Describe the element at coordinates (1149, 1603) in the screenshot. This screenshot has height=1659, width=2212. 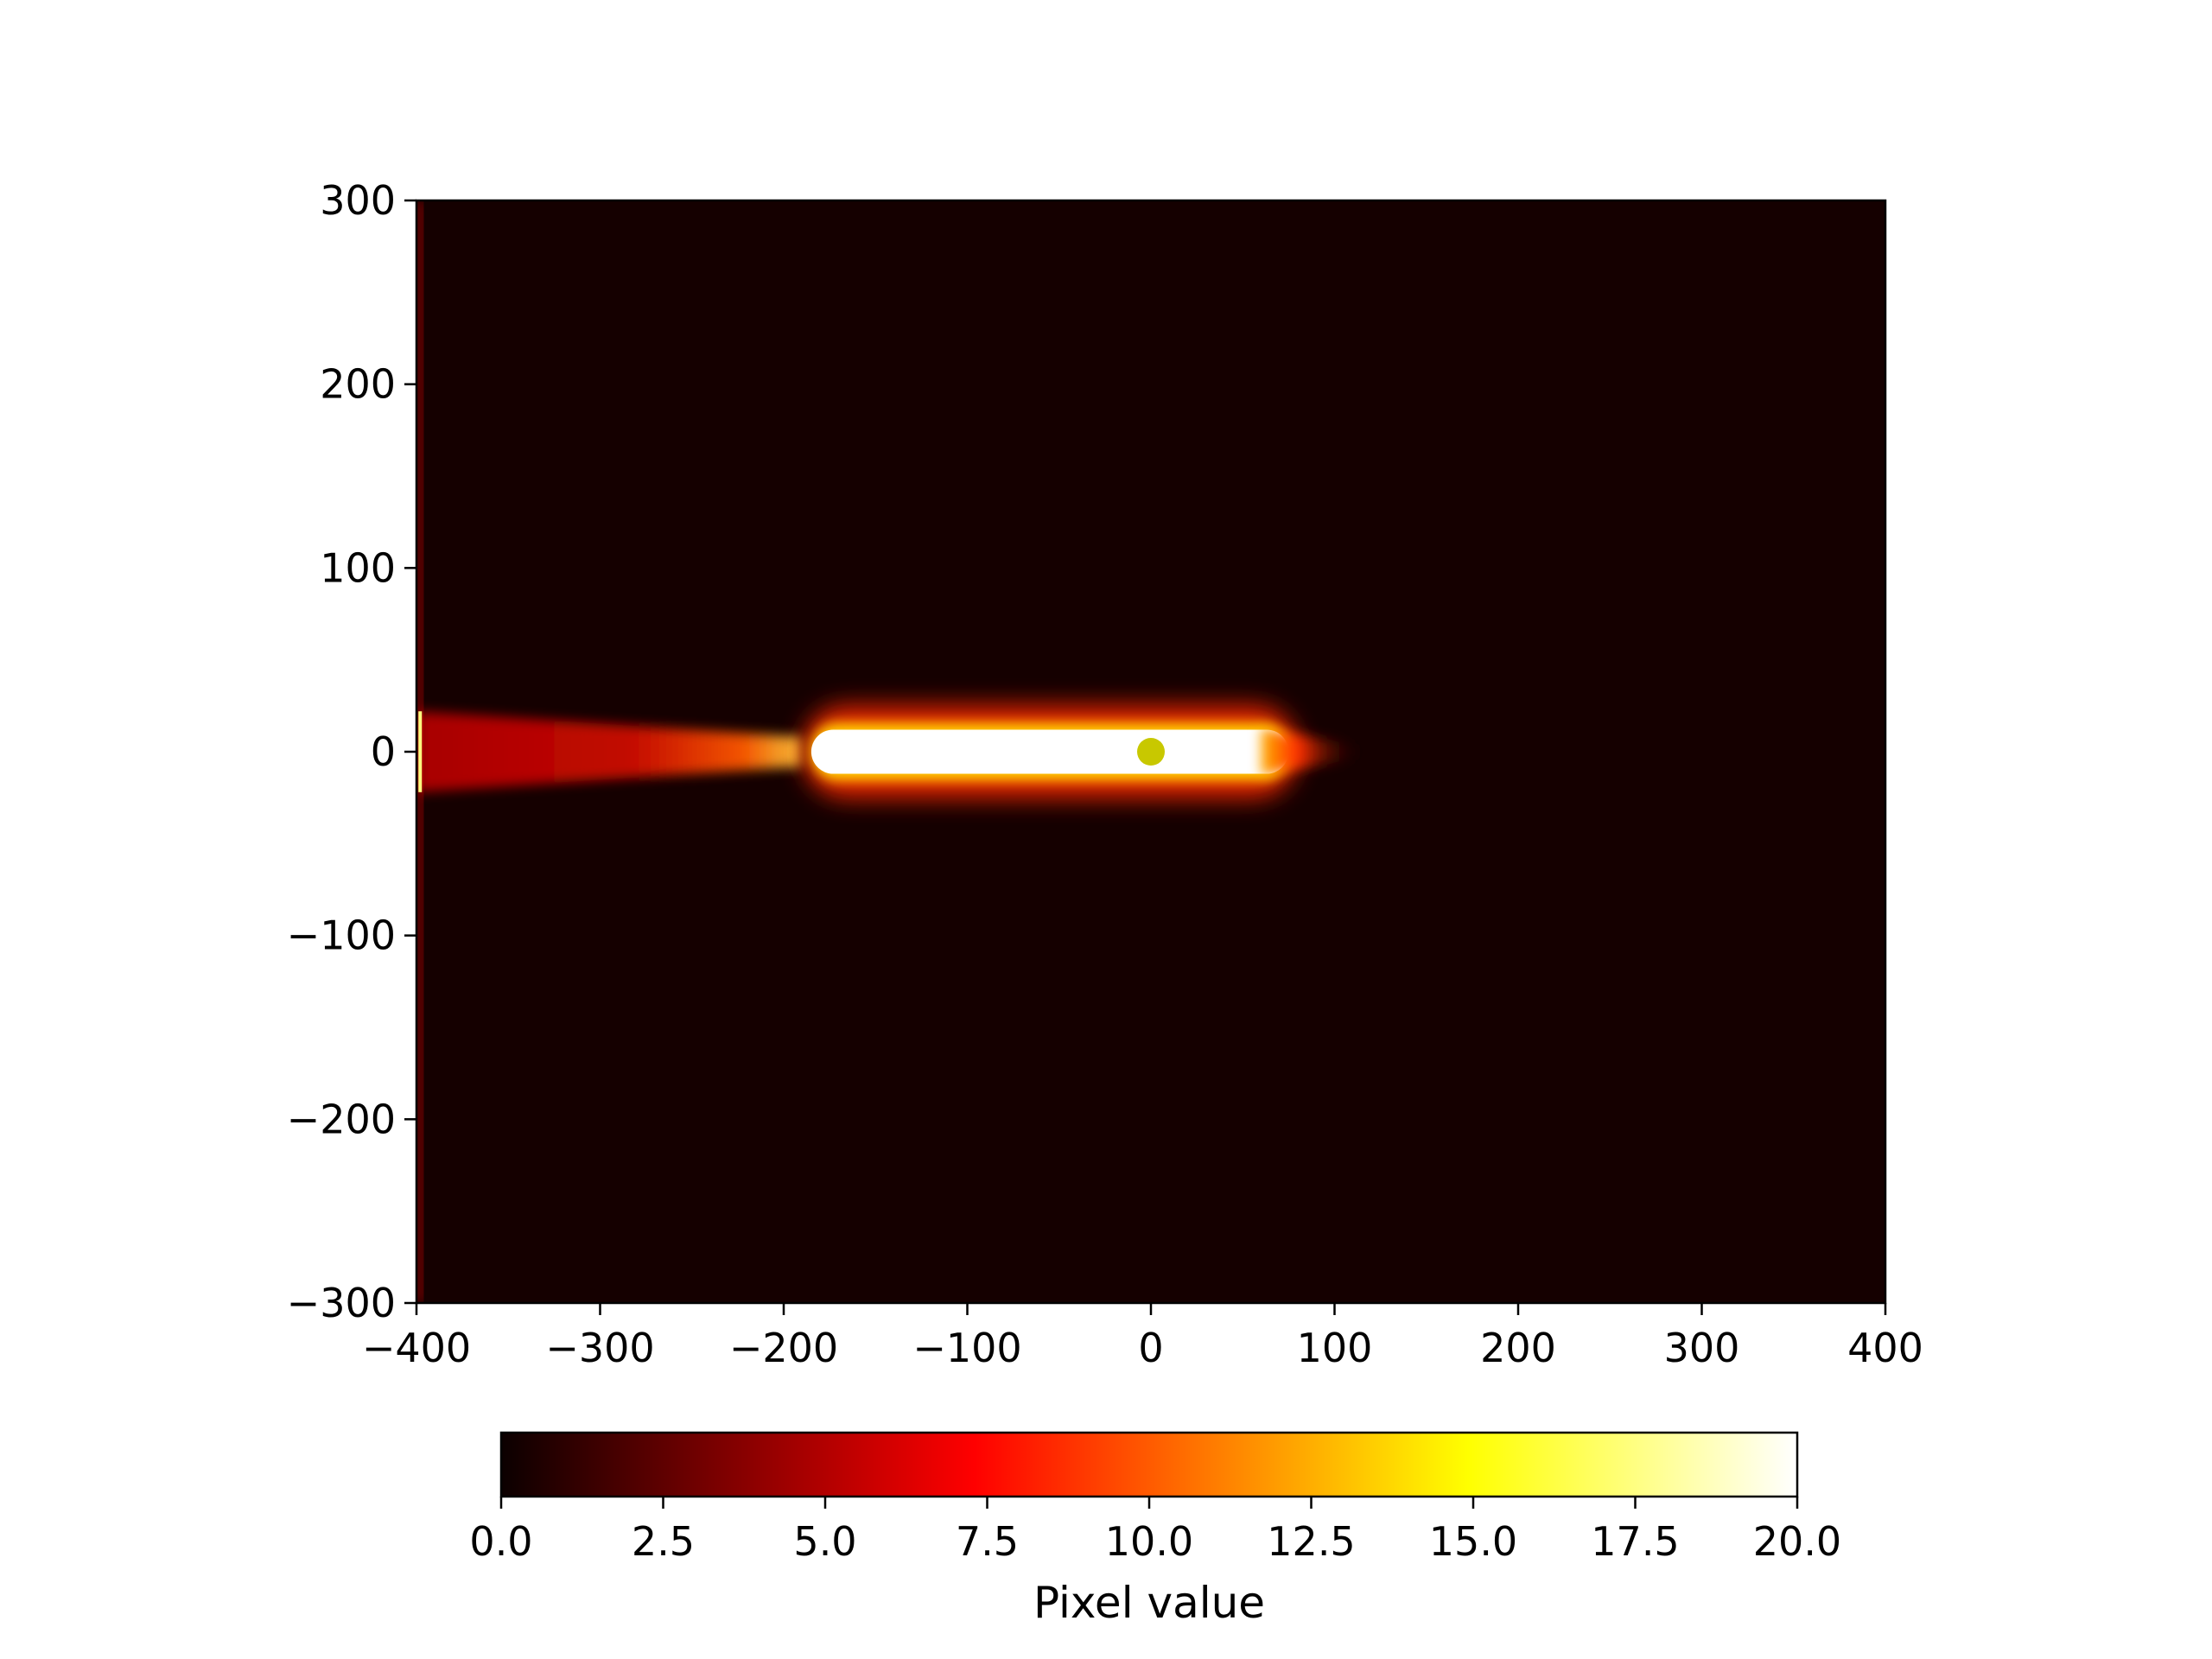
I see `colorbar-label: Pixel value` at that location.